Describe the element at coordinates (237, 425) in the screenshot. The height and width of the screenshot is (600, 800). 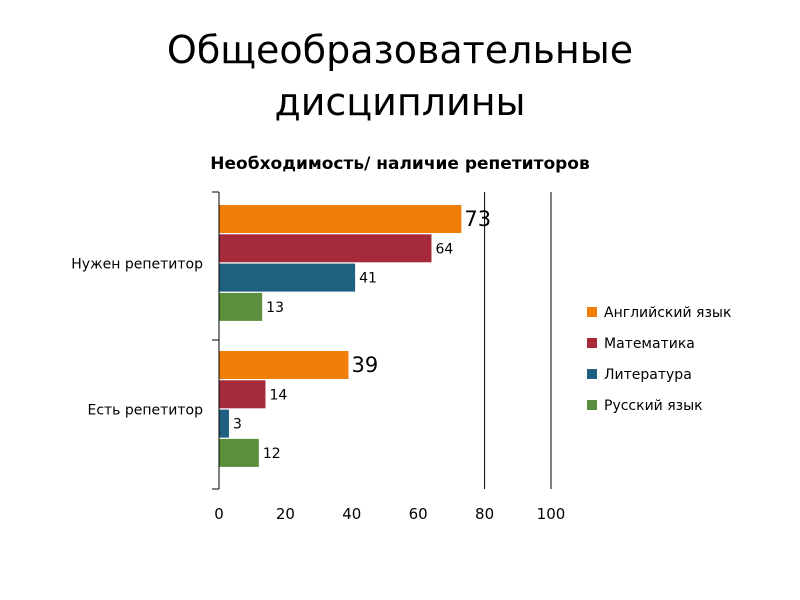
I see `data-label: 3` at that location.